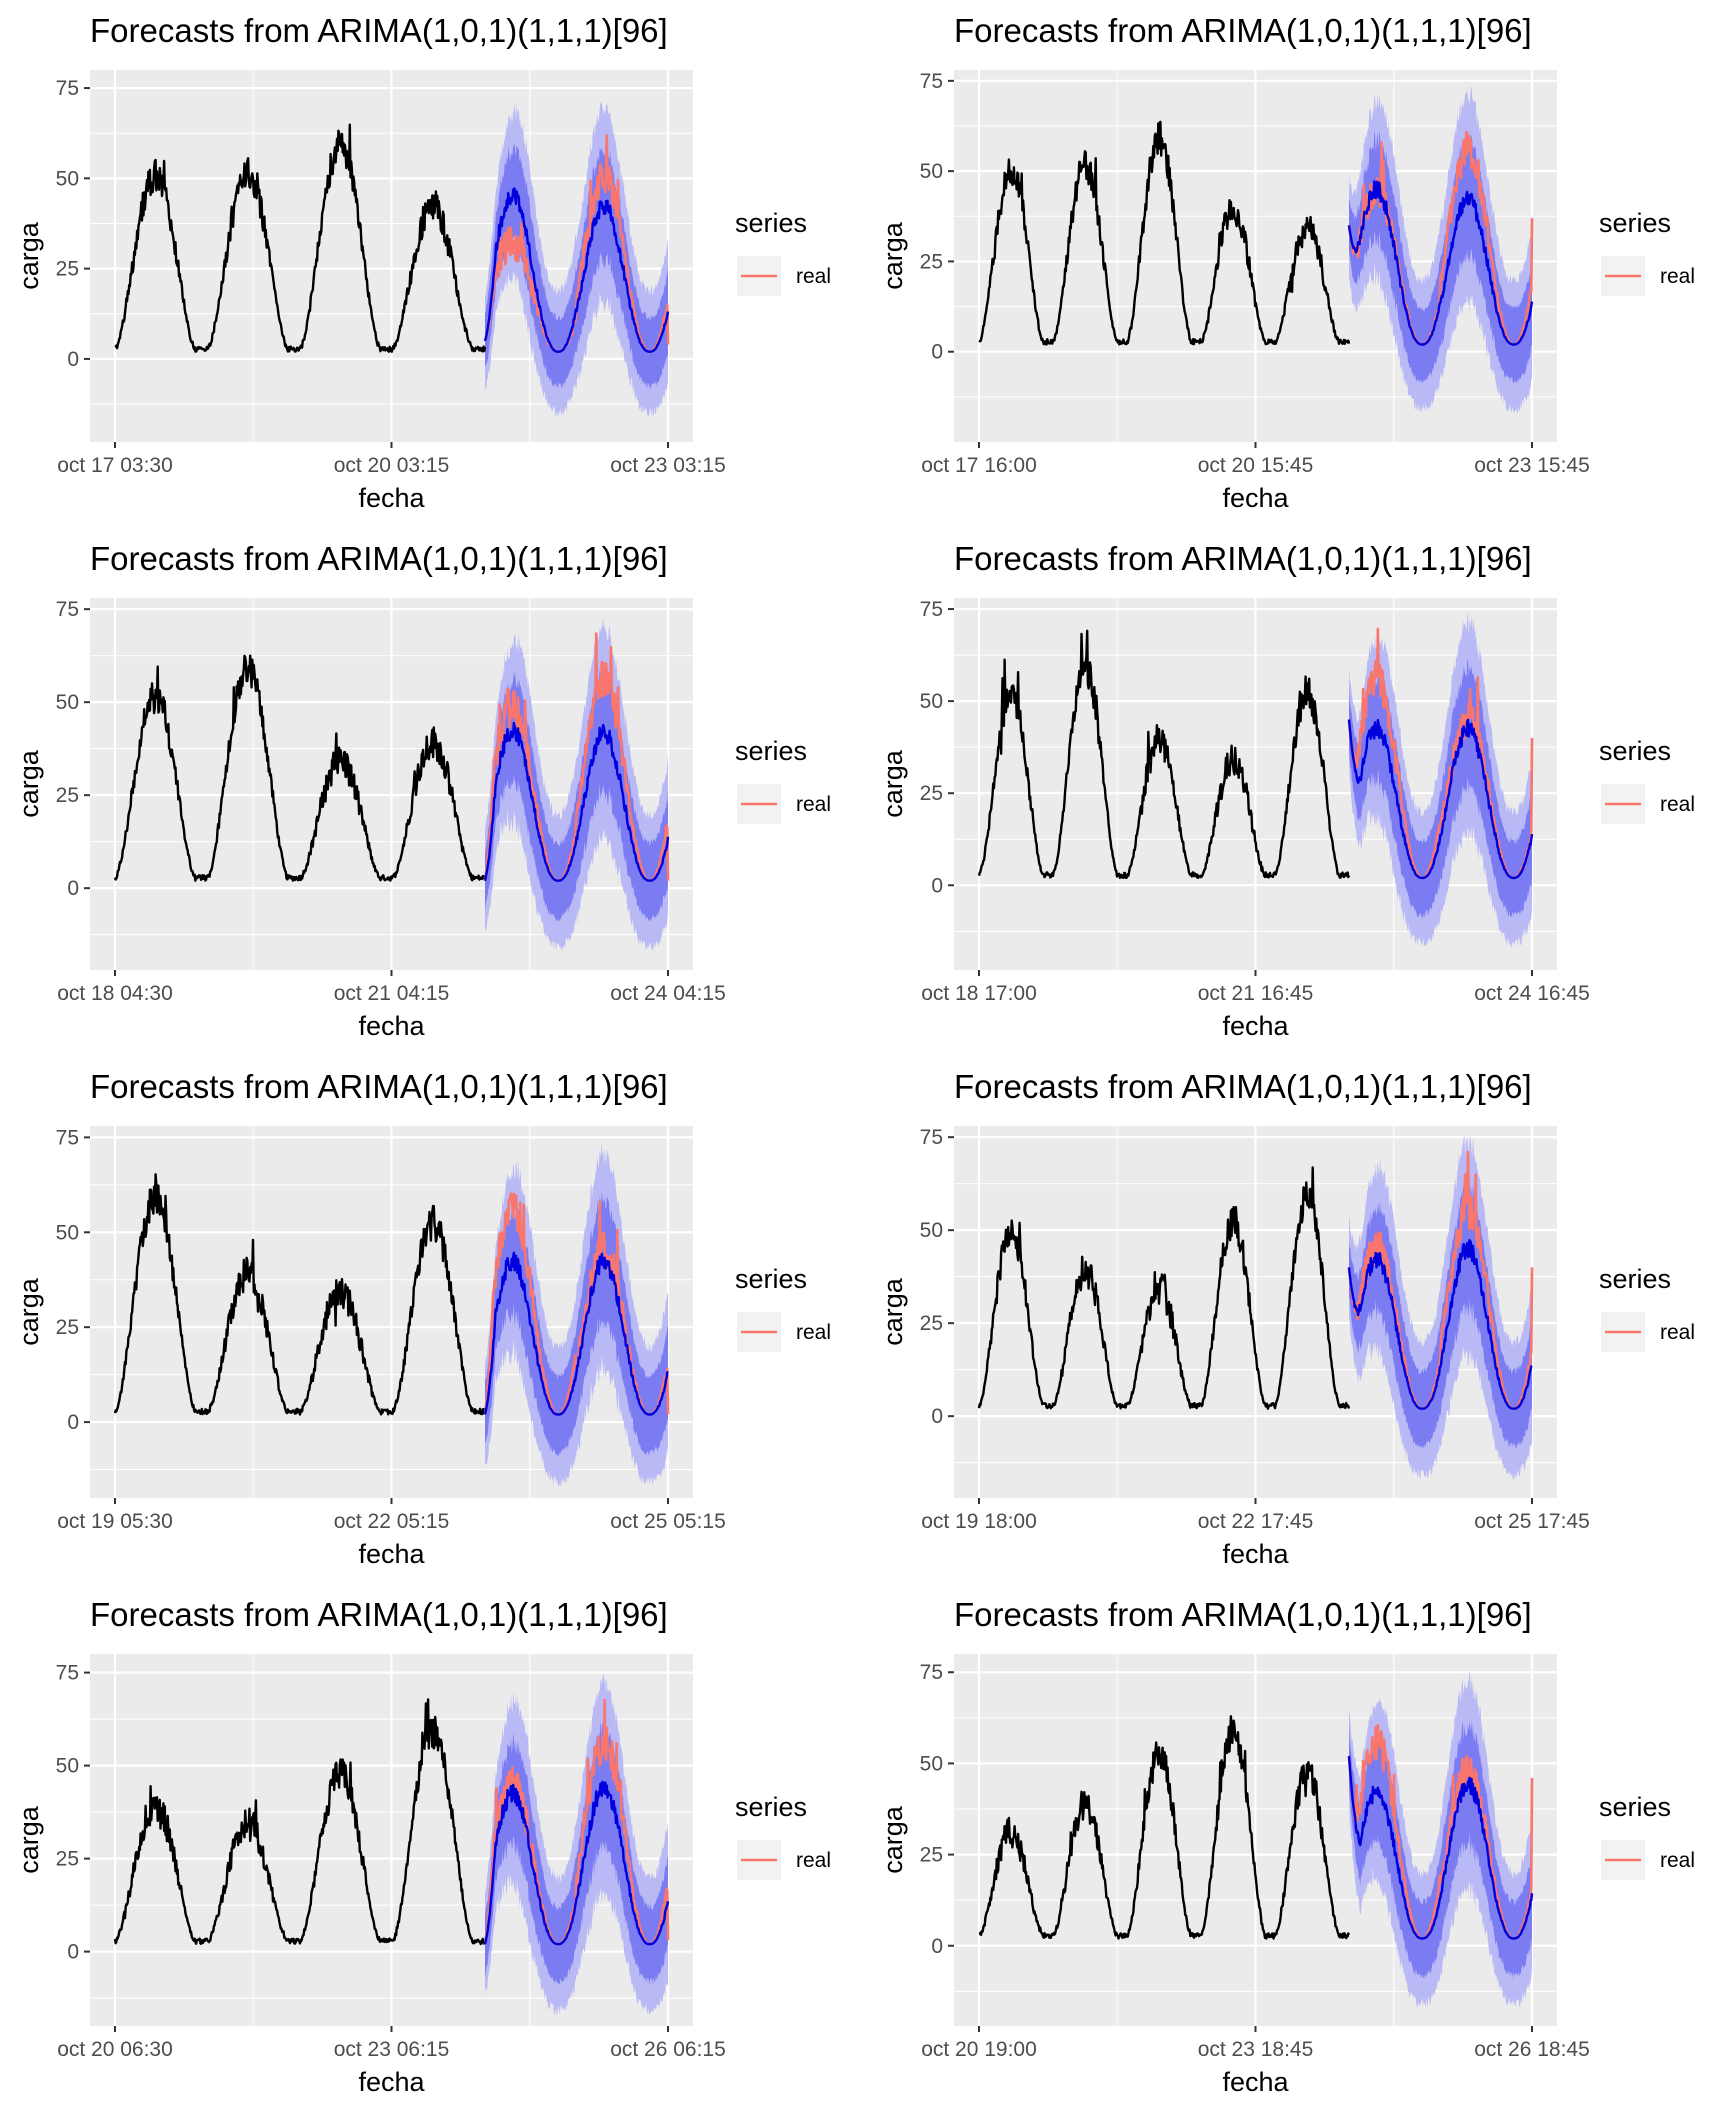 The image size is (1728, 2112). Describe the element at coordinates (979, 2049) in the screenshot. I see `x-tick-label: oct 20 19:00` at that location.